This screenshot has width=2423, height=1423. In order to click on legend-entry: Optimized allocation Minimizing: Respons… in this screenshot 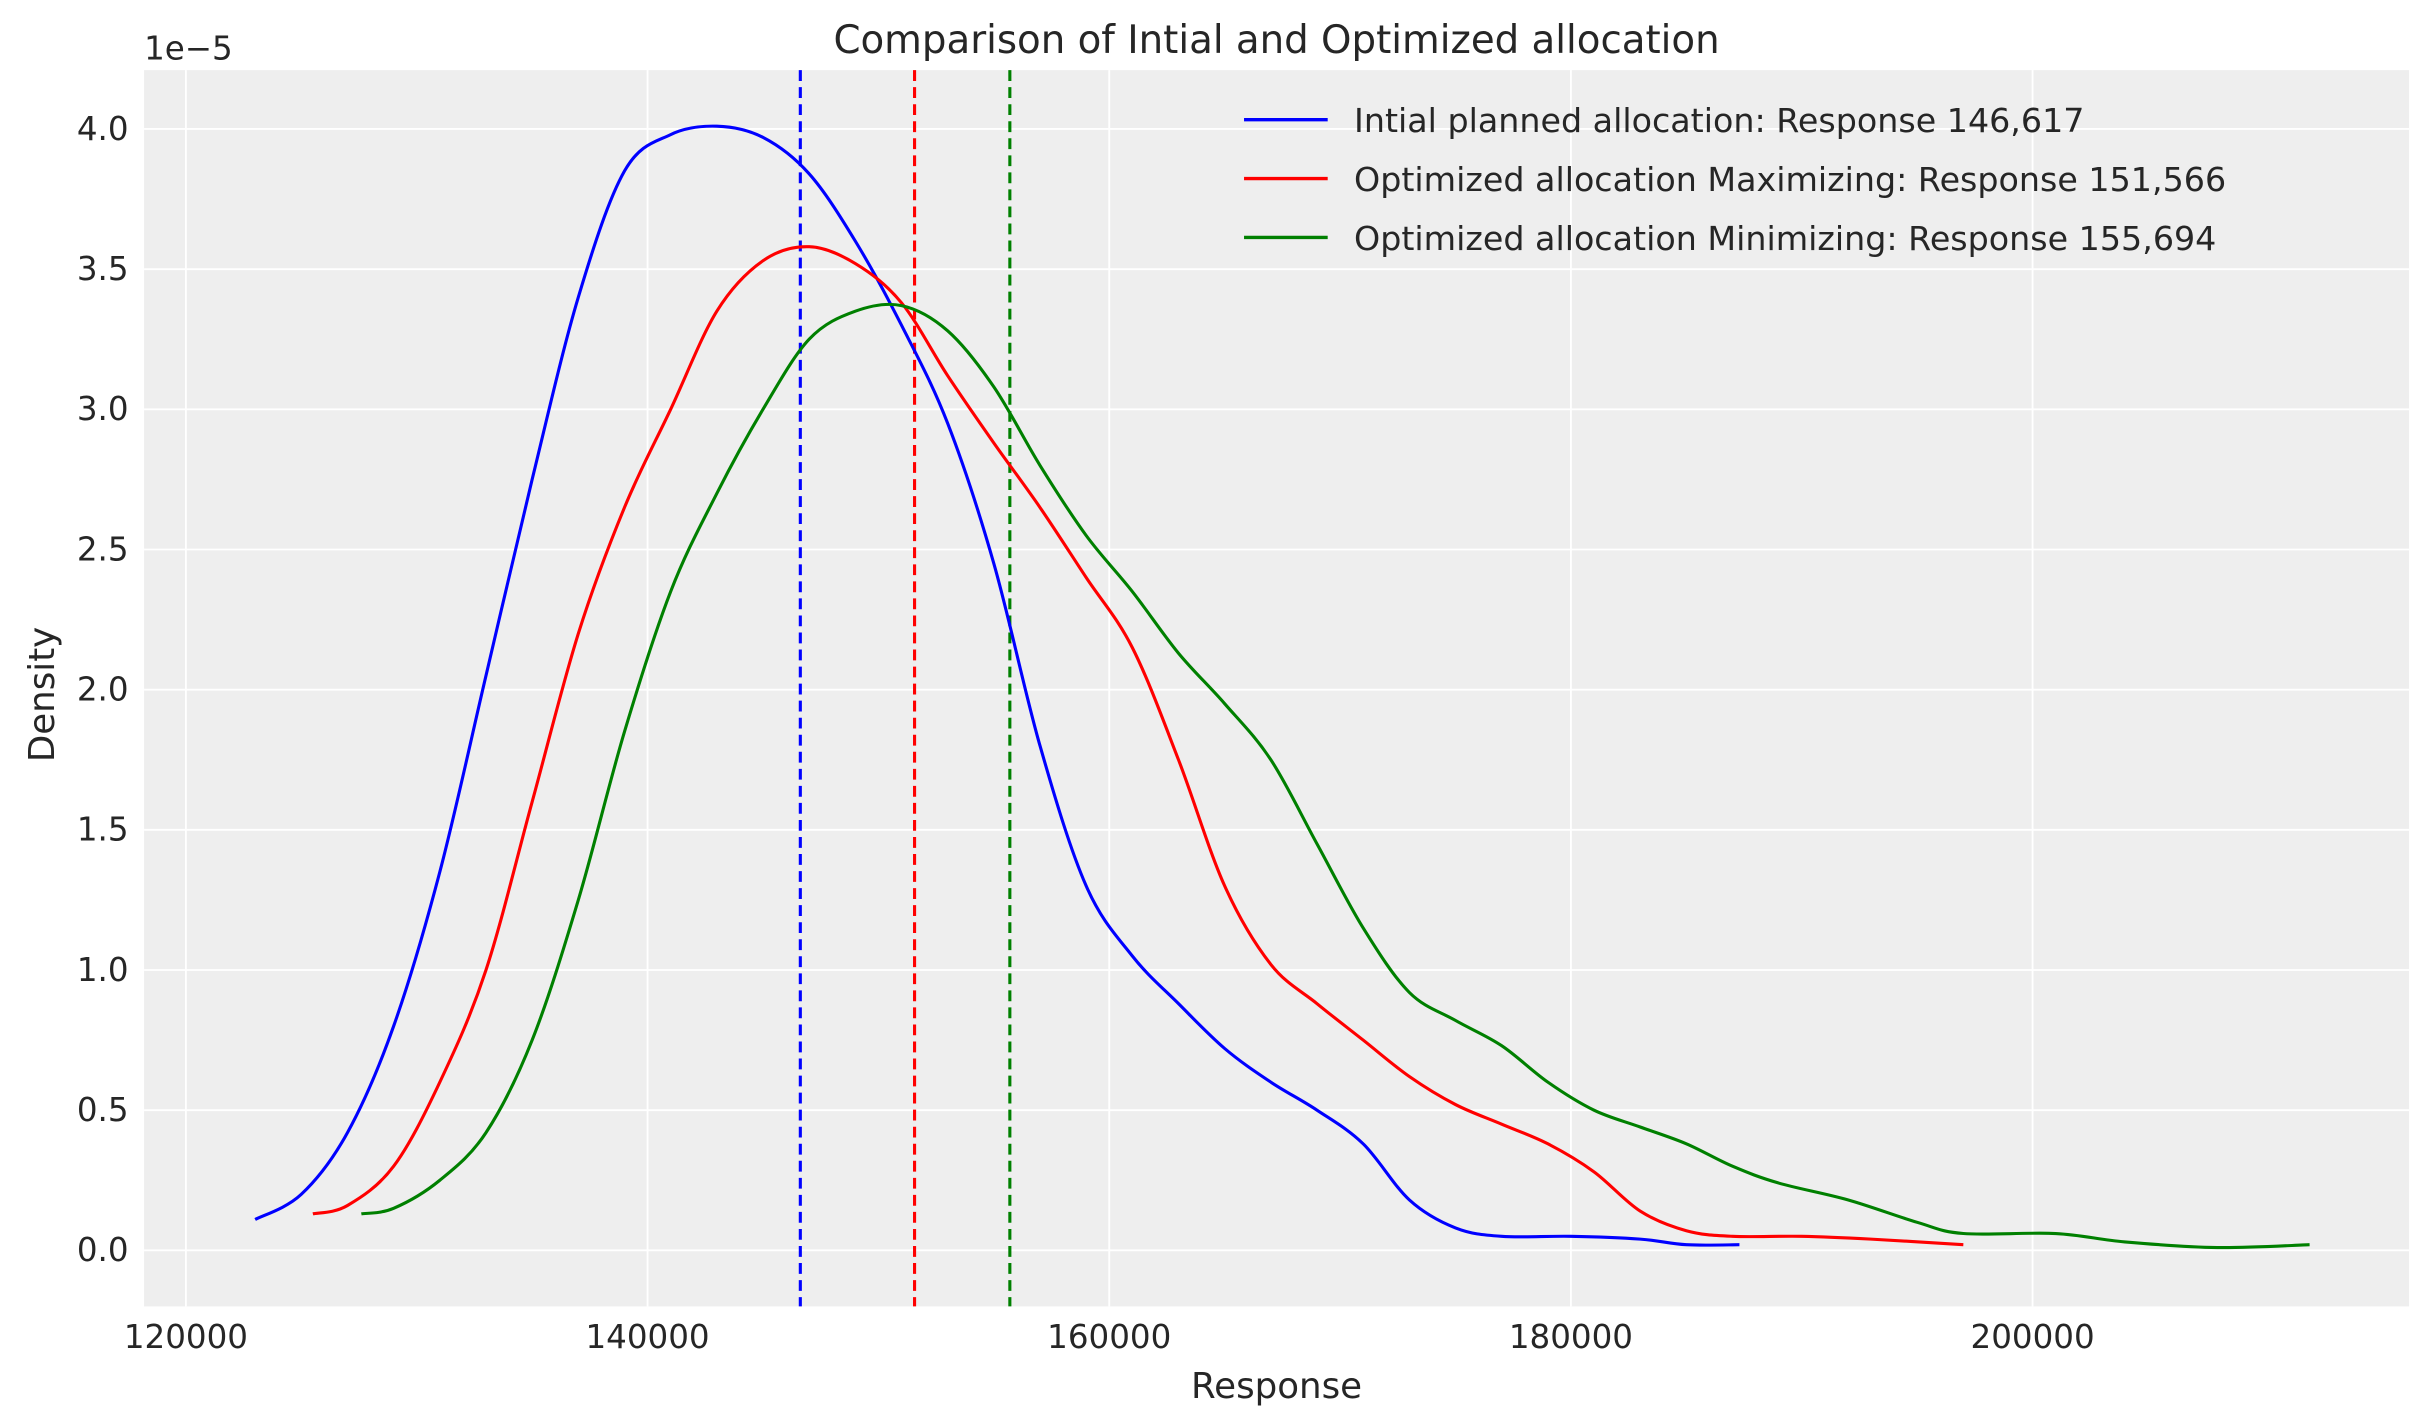, I will do `click(1785, 238)`.